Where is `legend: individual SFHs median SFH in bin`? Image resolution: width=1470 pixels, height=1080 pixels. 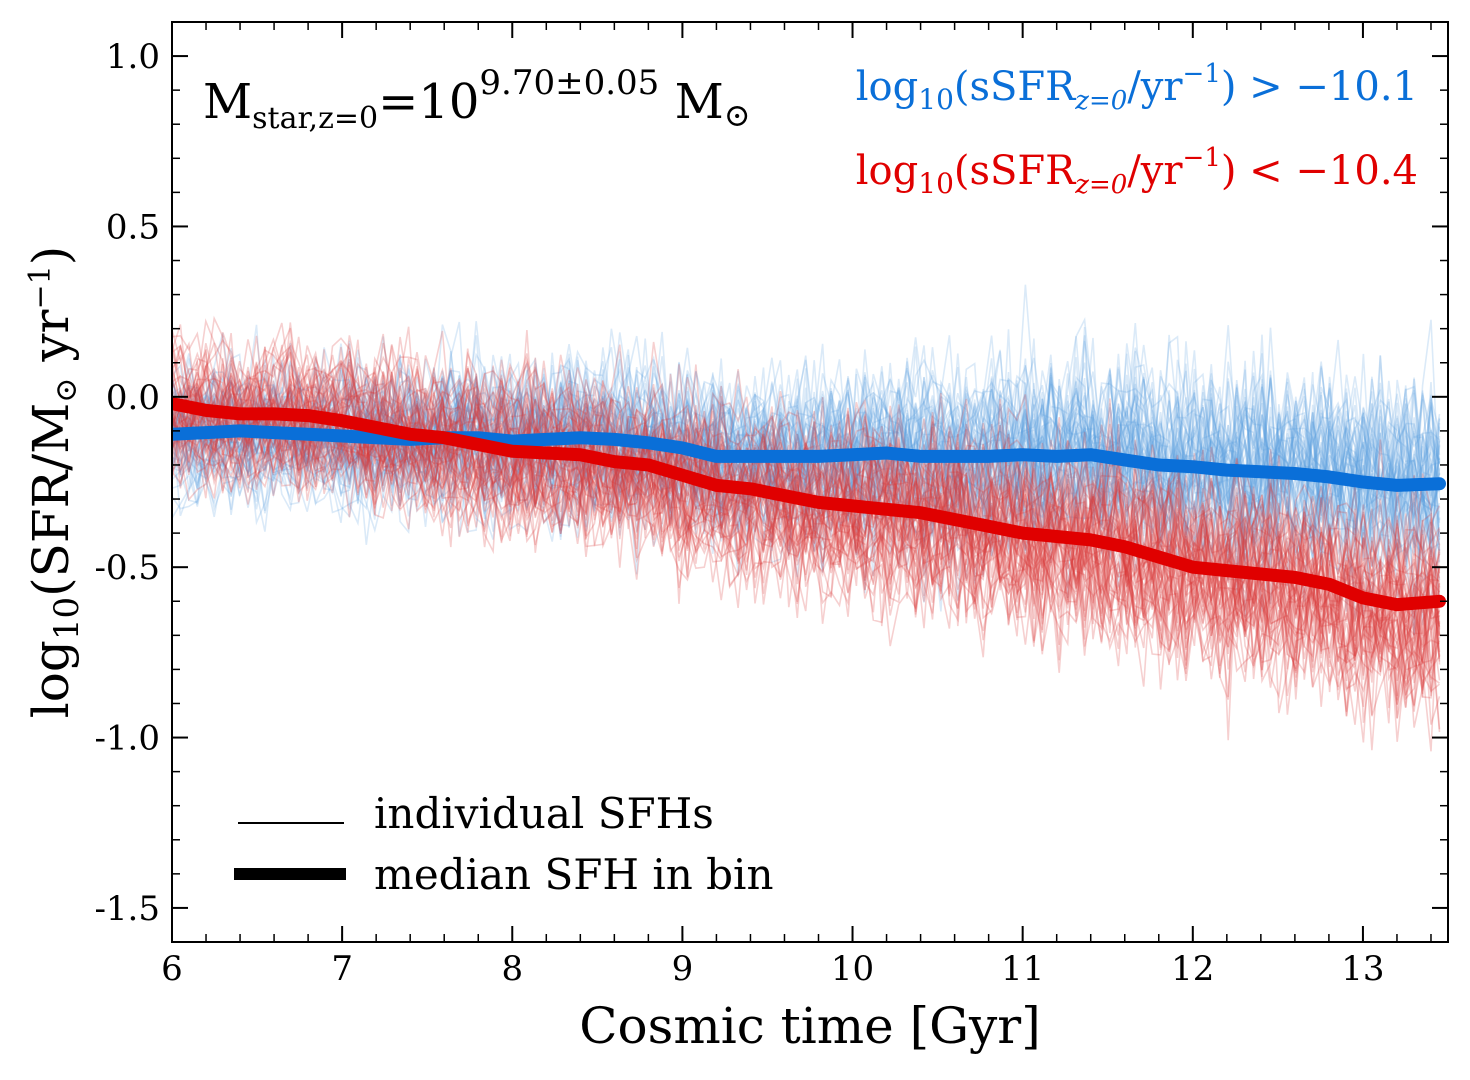 legend: individual SFHs median SFH in bin is located at coordinates (504, 844).